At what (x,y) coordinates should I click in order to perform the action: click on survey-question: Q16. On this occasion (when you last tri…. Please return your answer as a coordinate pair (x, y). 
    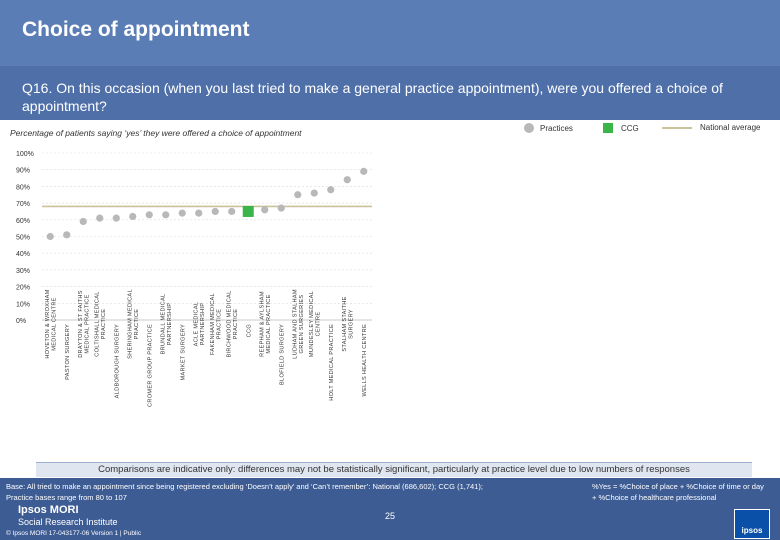
    Looking at the image, I should click on (372, 97).